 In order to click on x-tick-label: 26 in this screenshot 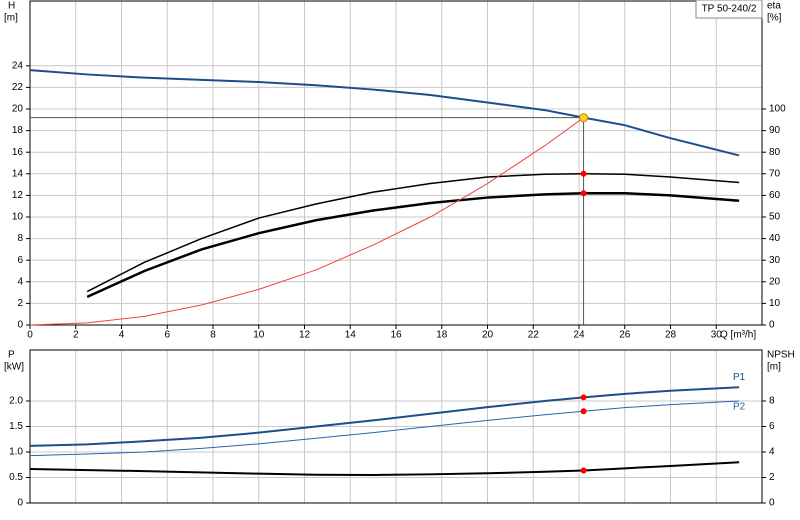, I will do `click(625, 335)`.